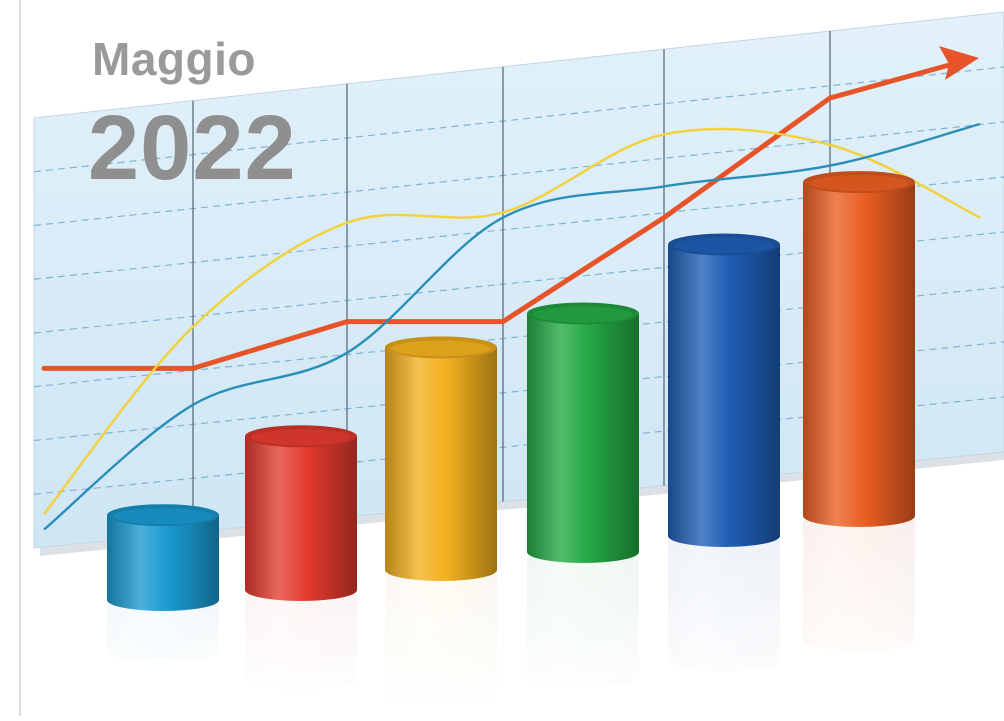 The width and height of the screenshot is (1004, 721). What do you see at coordinates (174, 59) in the screenshot?
I see `month-heading: Maggio` at bounding box center [174, 59].